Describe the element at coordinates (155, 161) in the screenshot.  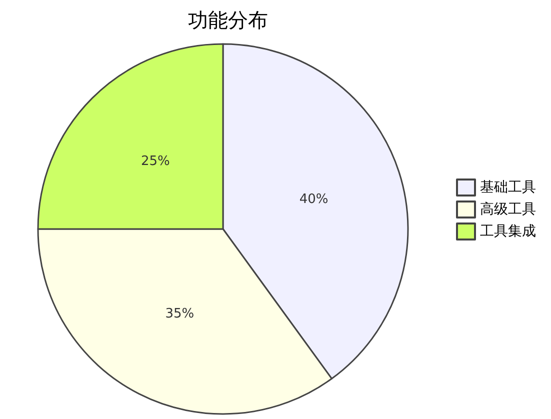
I see `data-label: 25%` at that location.